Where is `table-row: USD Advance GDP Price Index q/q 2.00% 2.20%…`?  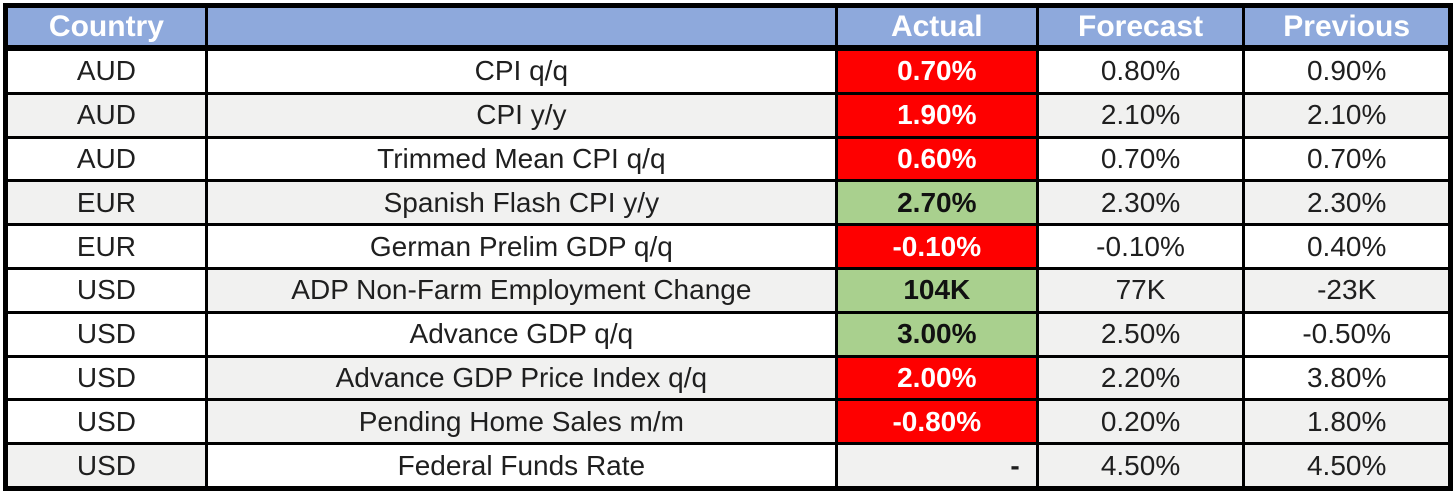 table-row: USD Advance GDP Price Index q/q 2.00% 2.20%… is located at coordinates (728, 378).